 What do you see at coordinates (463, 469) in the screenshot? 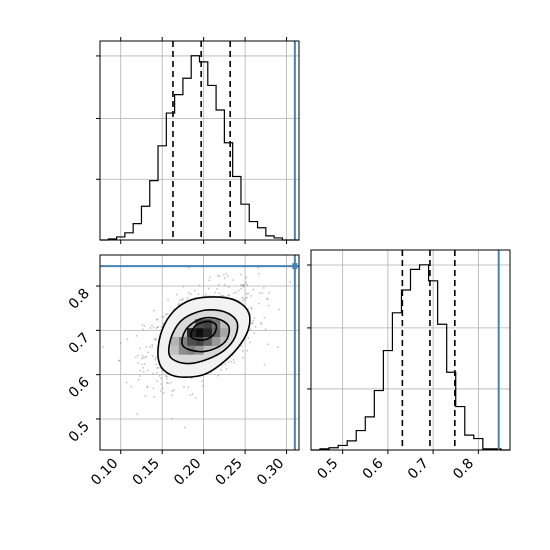
I see `p1-x-tick-label-3: 0.8` at bounding box center [463, 469].